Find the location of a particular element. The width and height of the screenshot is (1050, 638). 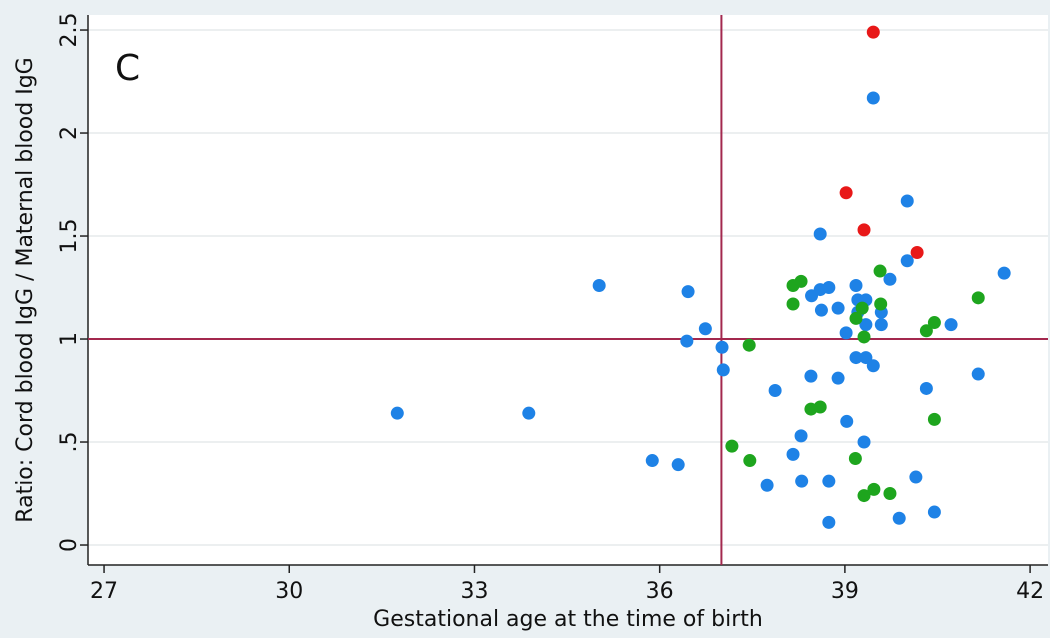

panel-label: C is located at coordinates (127, 68).